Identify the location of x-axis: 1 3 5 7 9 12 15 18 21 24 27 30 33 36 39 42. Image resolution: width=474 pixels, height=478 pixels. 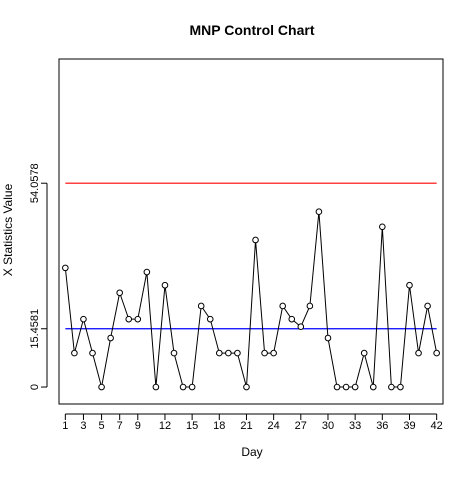
(252, 422).